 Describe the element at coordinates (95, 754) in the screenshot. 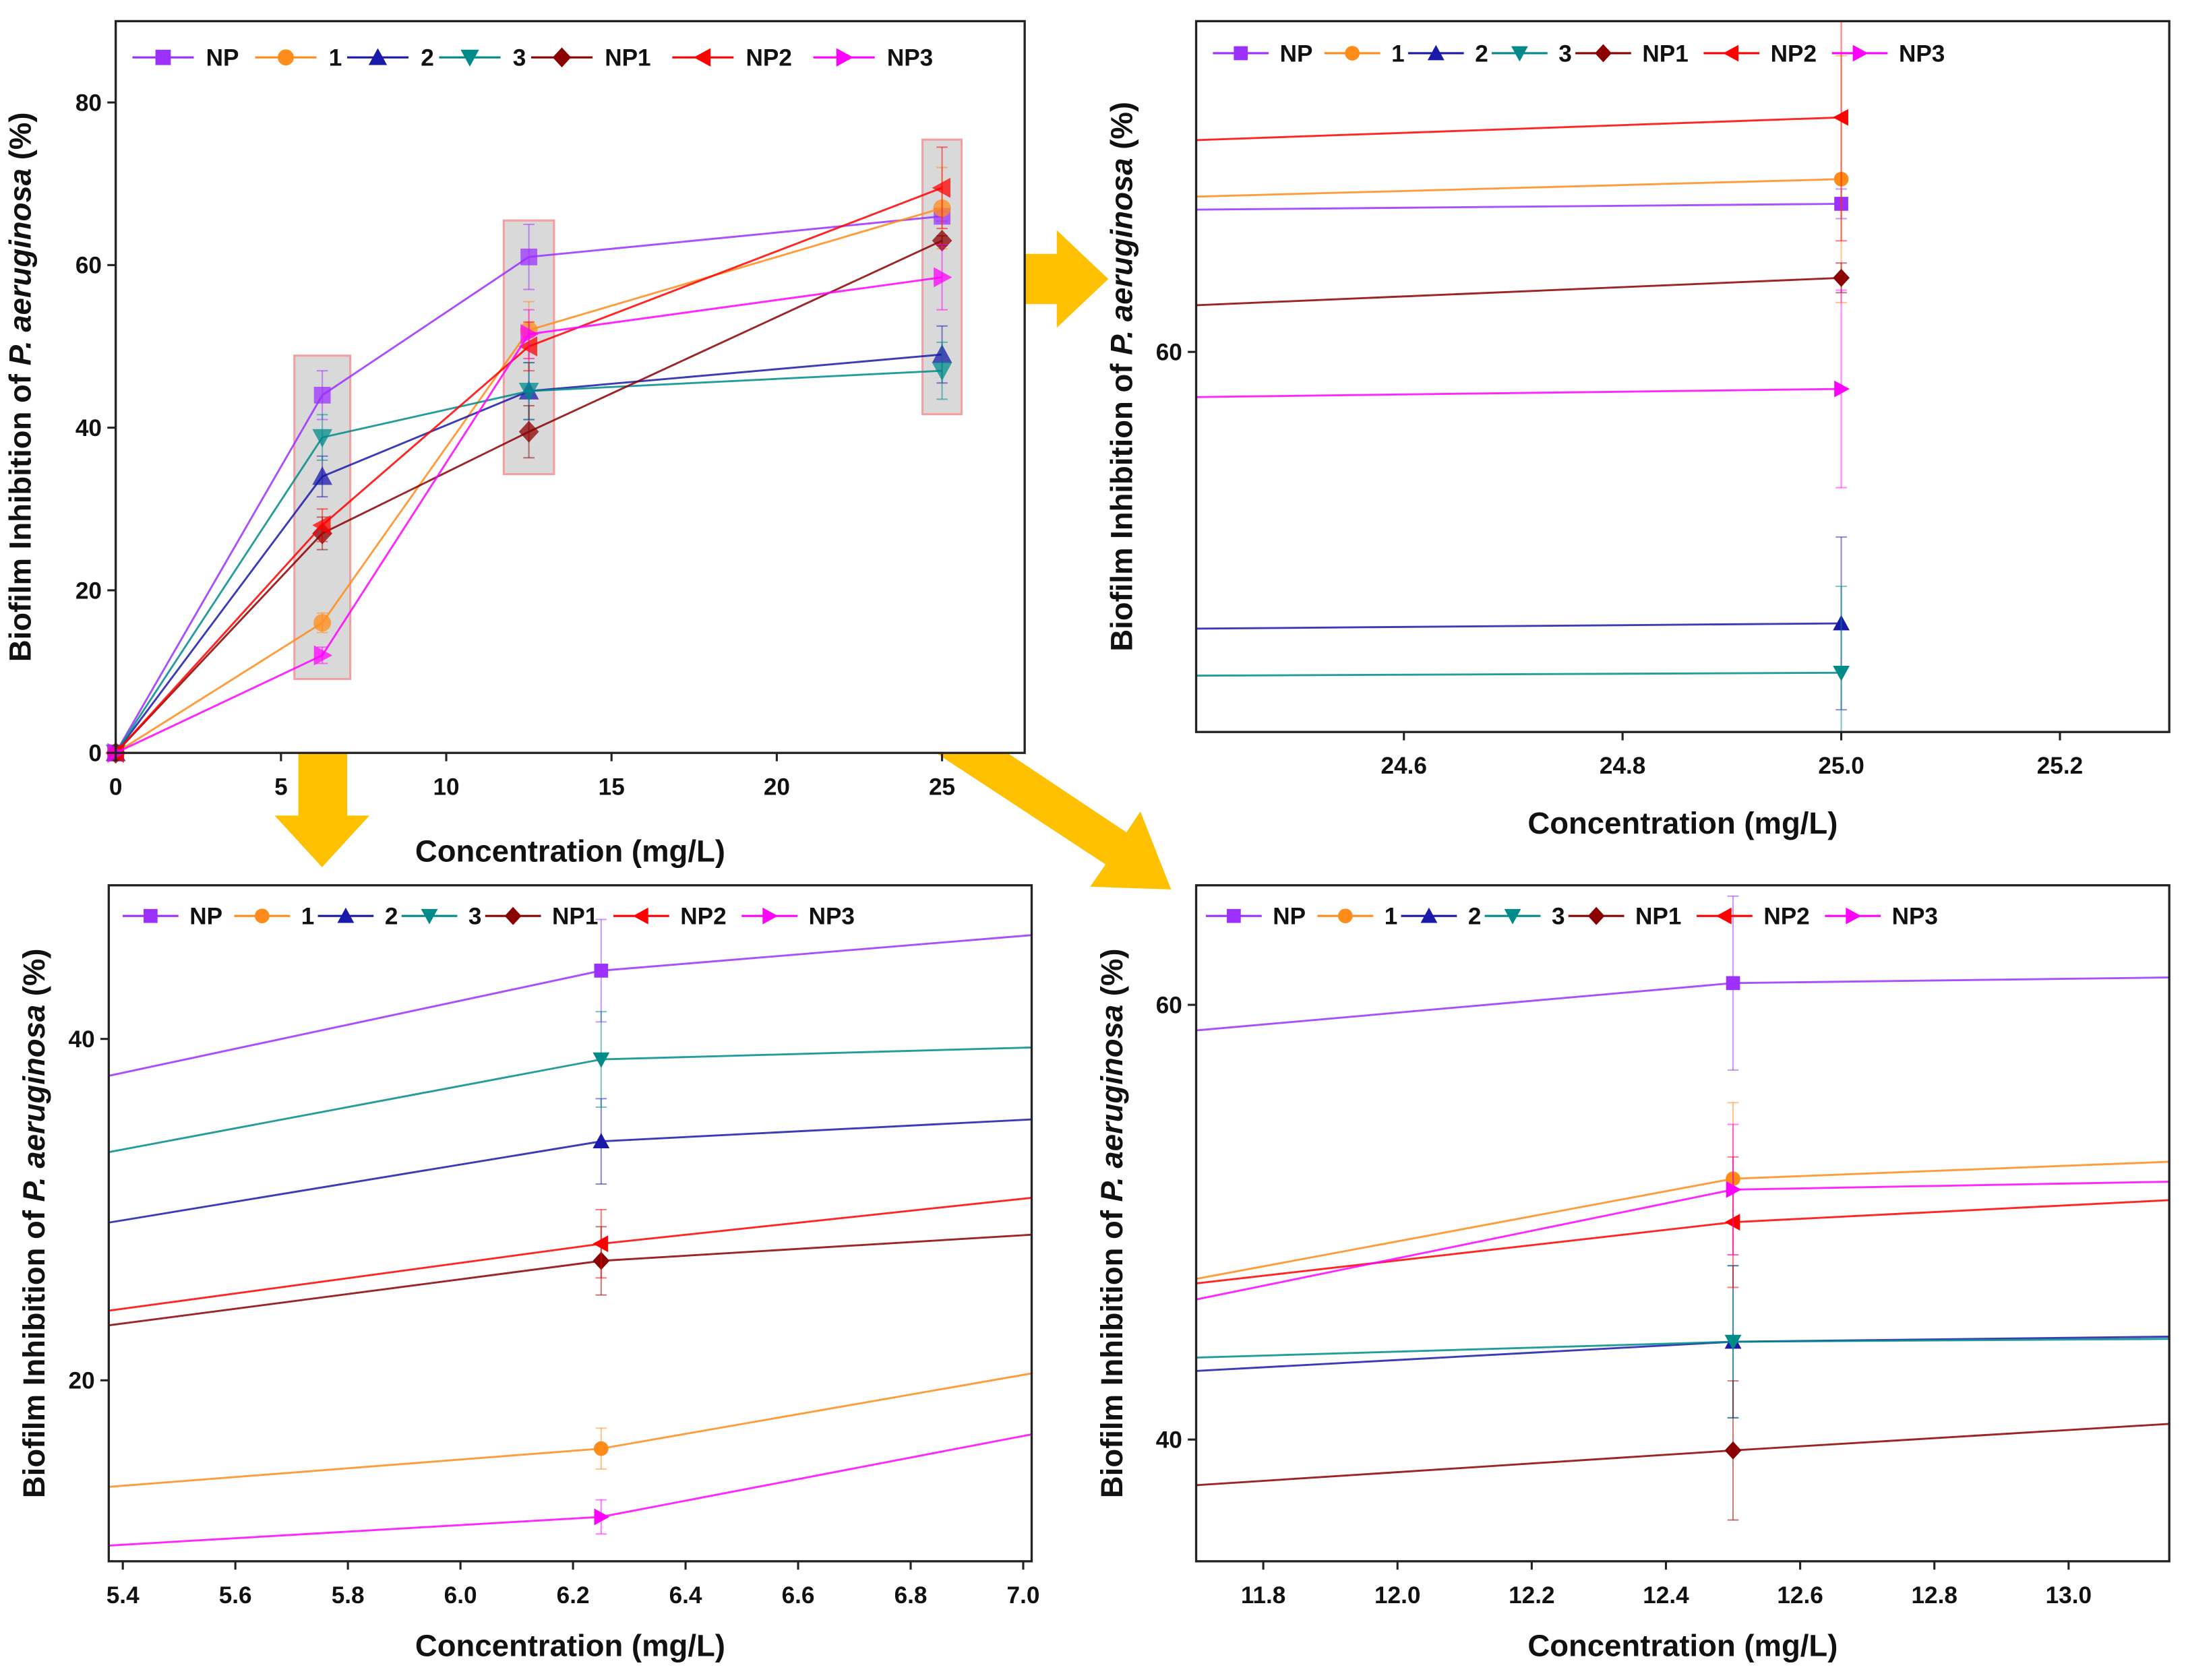

I see `y-tick-label: 0` at that location.